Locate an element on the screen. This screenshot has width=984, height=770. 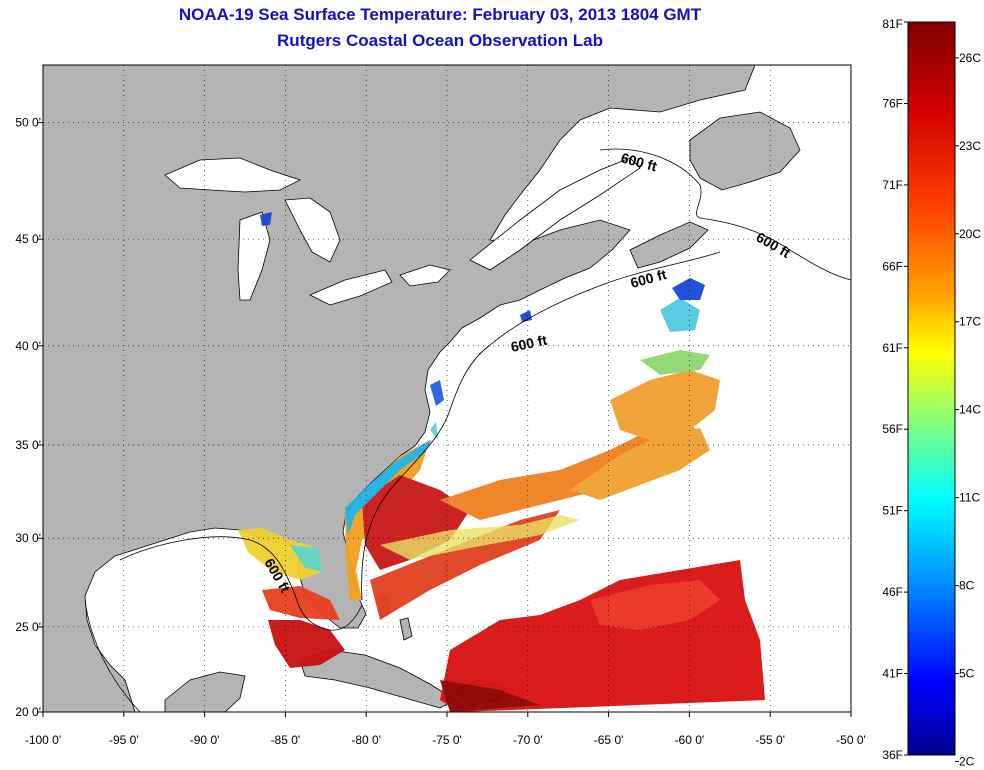
lat-tick-label: 40 0' is located at coordinates (28, 346).